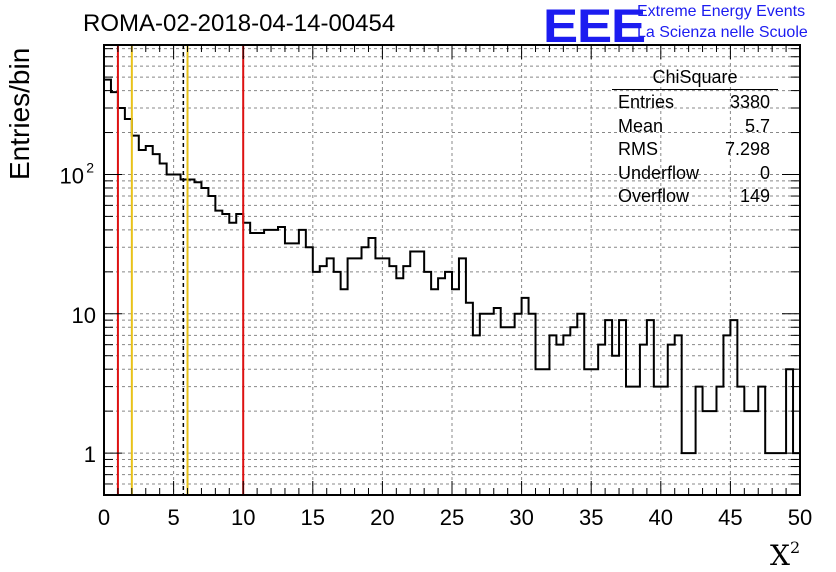 Image resolution: width=836 pixels, height=572 pixels. I want to click on x-tick-label: 10, so click(243, 517).